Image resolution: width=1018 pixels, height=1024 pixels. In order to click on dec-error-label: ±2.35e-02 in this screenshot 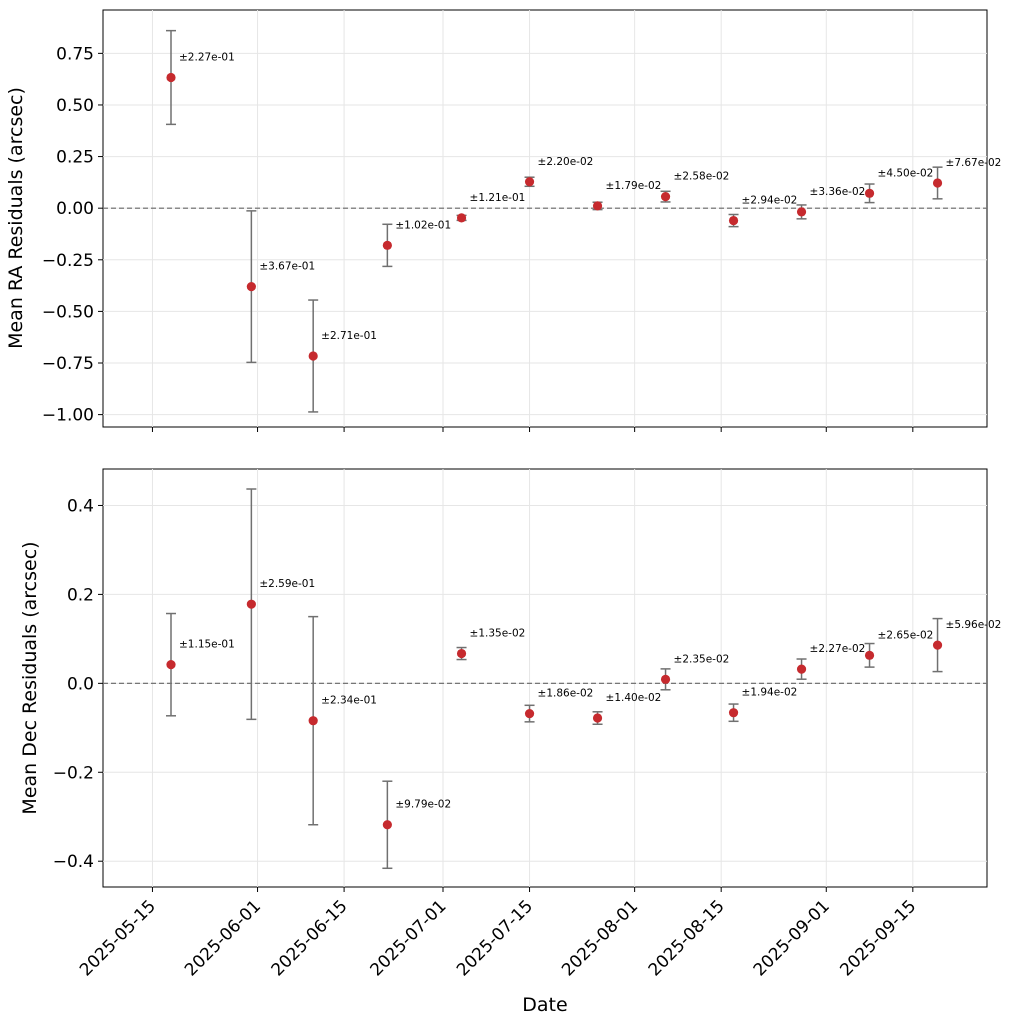, I will do `click(702, 659)`.